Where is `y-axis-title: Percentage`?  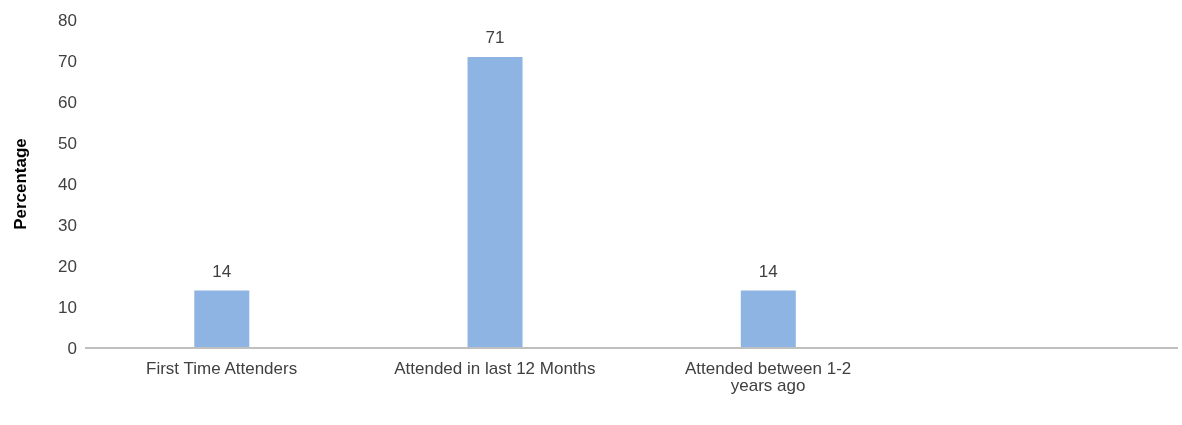
y-axis-title: Percentage is located at coordinates (21, 184).